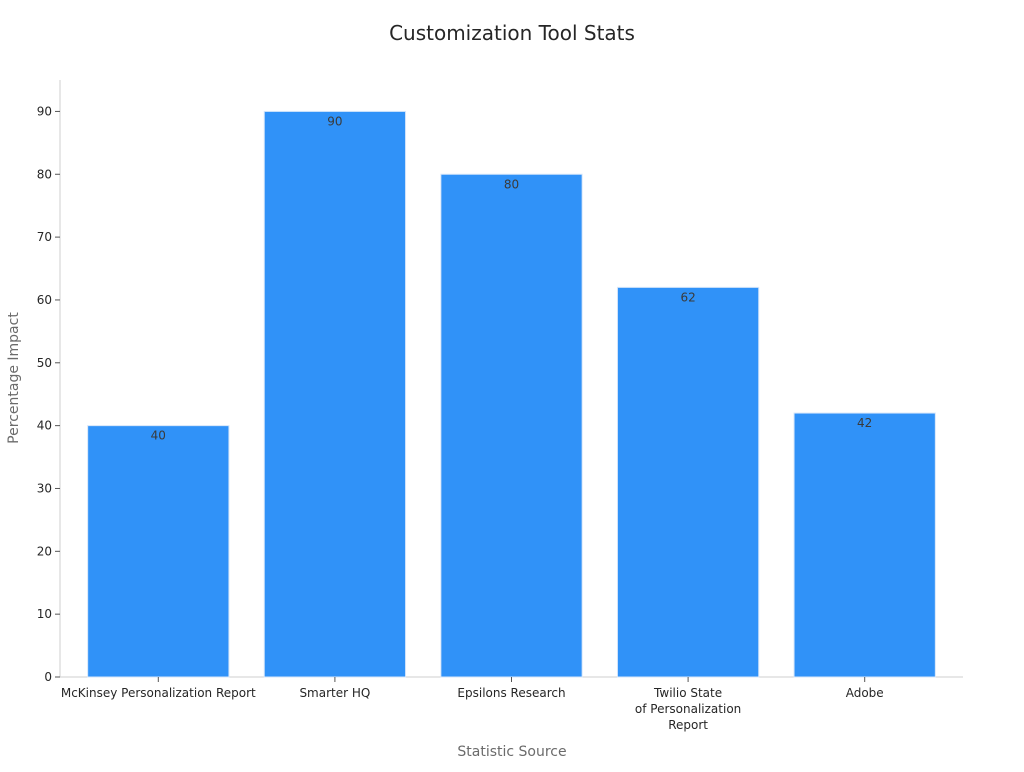 This screenshot has width=1024, height=772. What do you see at coordinates (511, 693) in the screenshot?
I see `x-tick-label: Epsilons Research` at bounding box center [511, 693].